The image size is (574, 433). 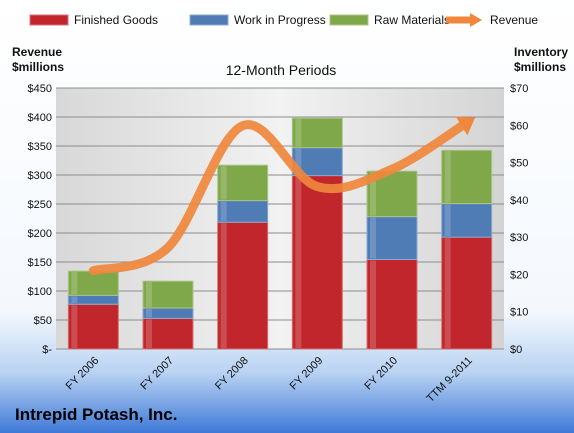 What do you see at coordinates (116, 20) in the screenshot?
I see `legend-label: Finished Goods` at bounding box center [116, 20].